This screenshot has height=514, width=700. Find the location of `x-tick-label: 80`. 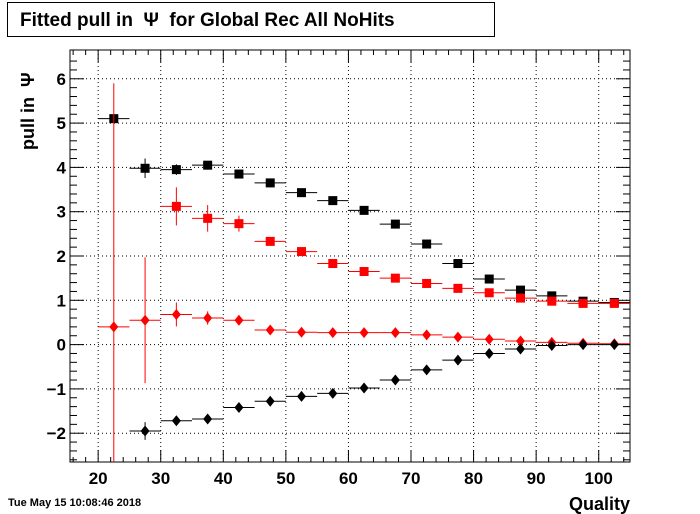

x-tick-label: 80 is located at coordinates (473, 478).